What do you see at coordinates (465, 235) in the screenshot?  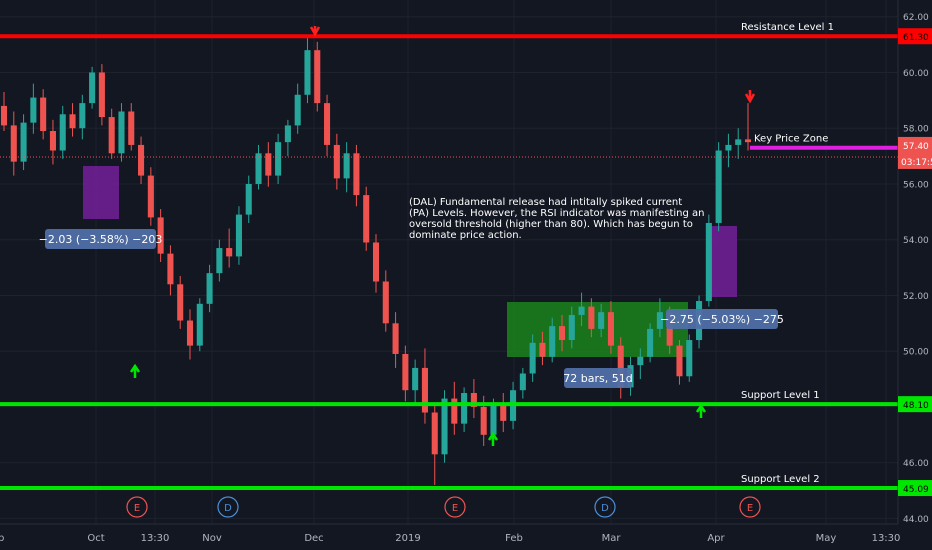 I see `annotation-note-line: dominate price action.` at bounding box center [465, 235].